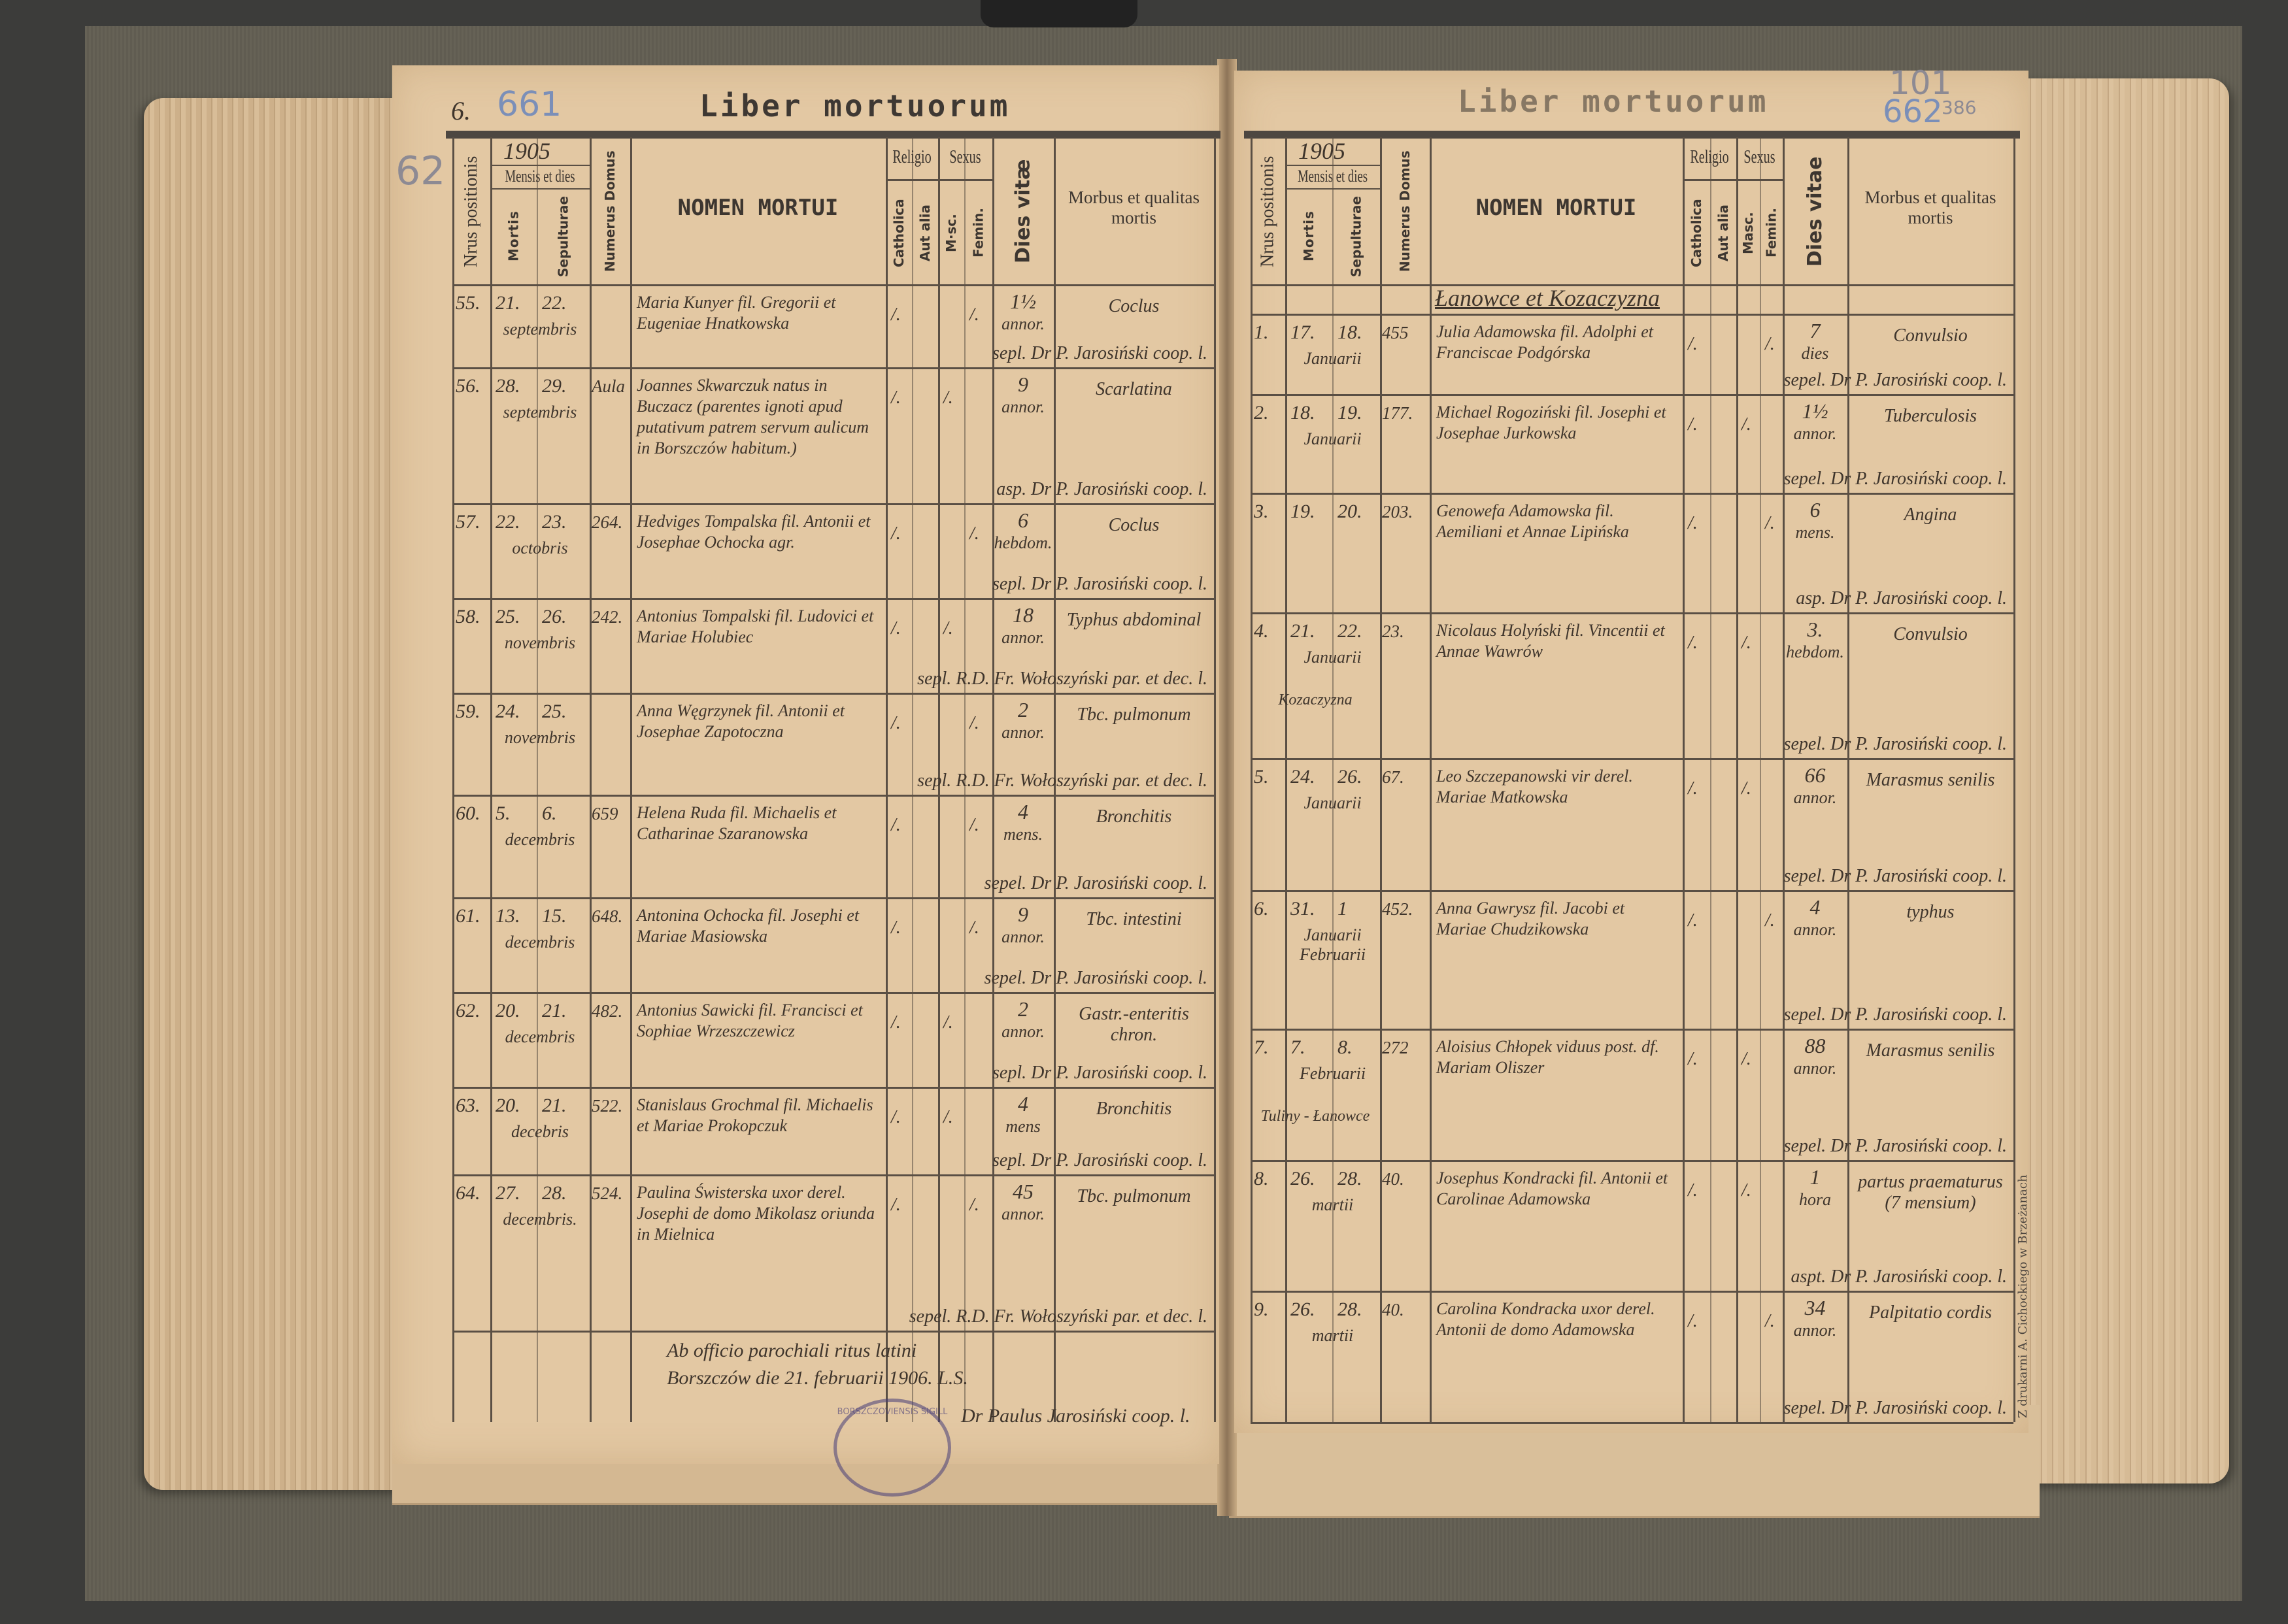  What do you see at coordinates (892, 1448) in the screenshot?
I see `parish-seal: BORSZCZOVIENSIS SIGILL` at bounding box center [892, 1448].